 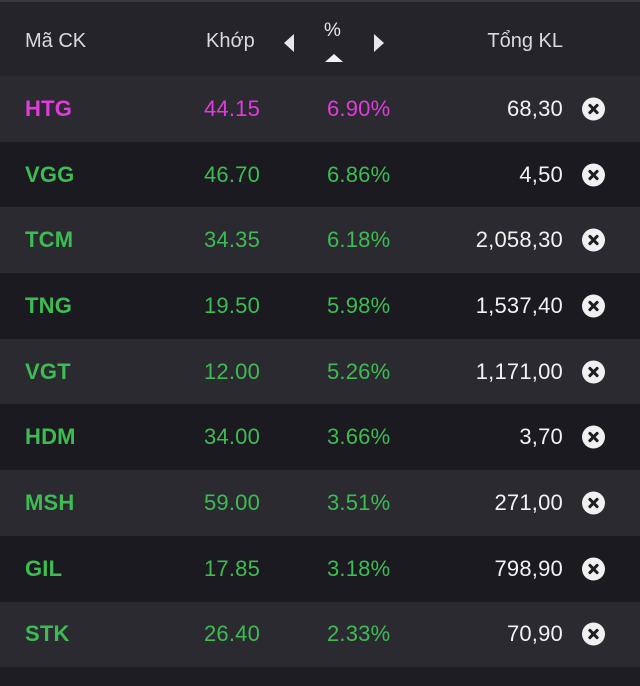 I want to click on table-row: HDM 34.00 3.66% 3,70, so click(x=320, y=437).